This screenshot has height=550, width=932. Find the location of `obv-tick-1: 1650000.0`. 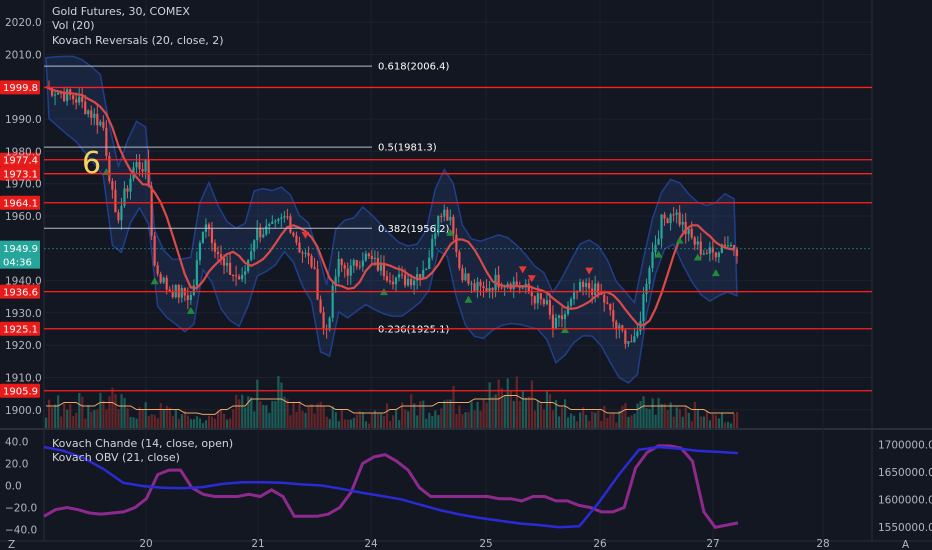

obv-tick-1: 1650000.0 is located at coordinates (905, 473).